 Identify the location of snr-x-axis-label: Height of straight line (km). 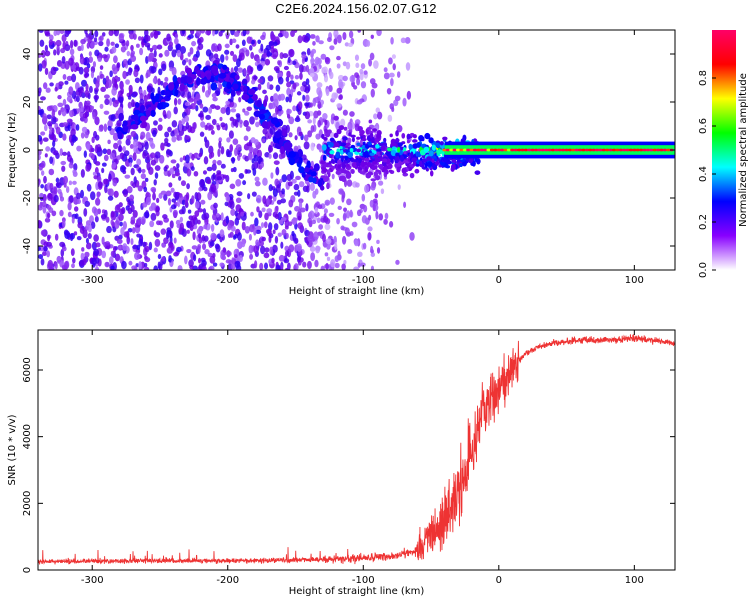
(357, 591).